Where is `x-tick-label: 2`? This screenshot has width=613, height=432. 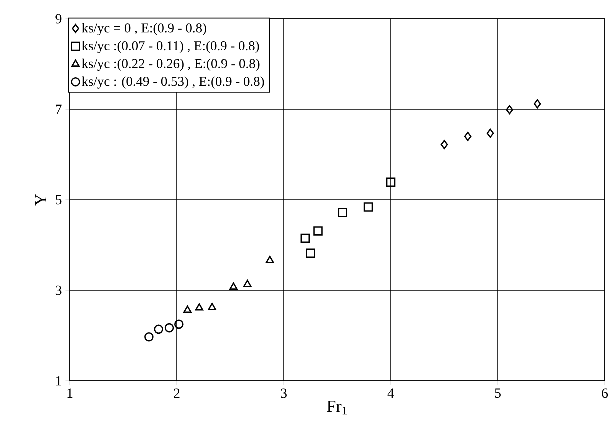
x-tick-label: 2 is located at coordinates (177, 393).